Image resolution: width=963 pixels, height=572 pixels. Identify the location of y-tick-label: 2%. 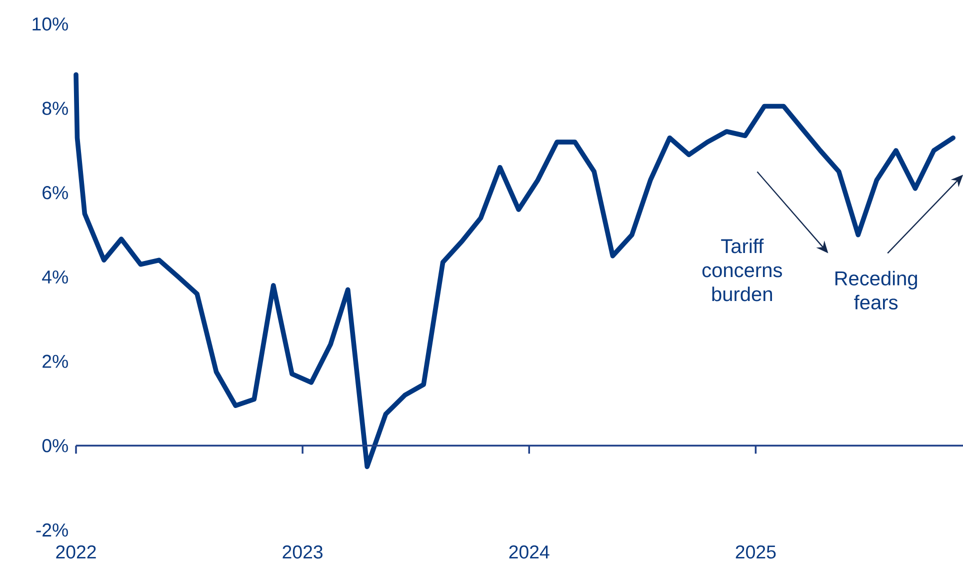
(55, 361).